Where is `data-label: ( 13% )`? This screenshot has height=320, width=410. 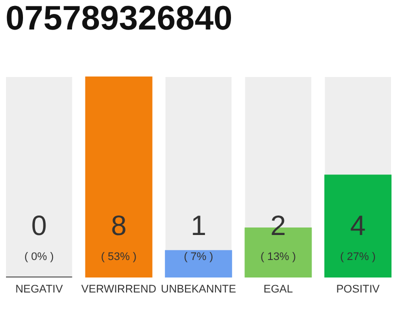
data-label: ( 13% ) is located at coordinates (278, 257).